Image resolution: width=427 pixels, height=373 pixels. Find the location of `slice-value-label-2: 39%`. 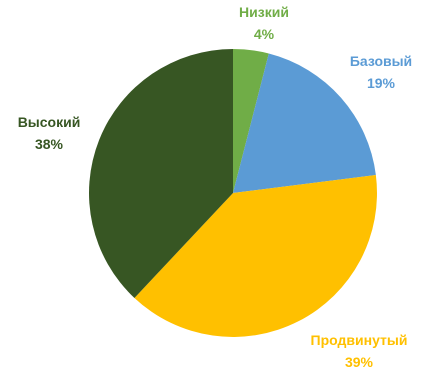

slice-value-label-2: 39% is located at coordinates (359, 361).